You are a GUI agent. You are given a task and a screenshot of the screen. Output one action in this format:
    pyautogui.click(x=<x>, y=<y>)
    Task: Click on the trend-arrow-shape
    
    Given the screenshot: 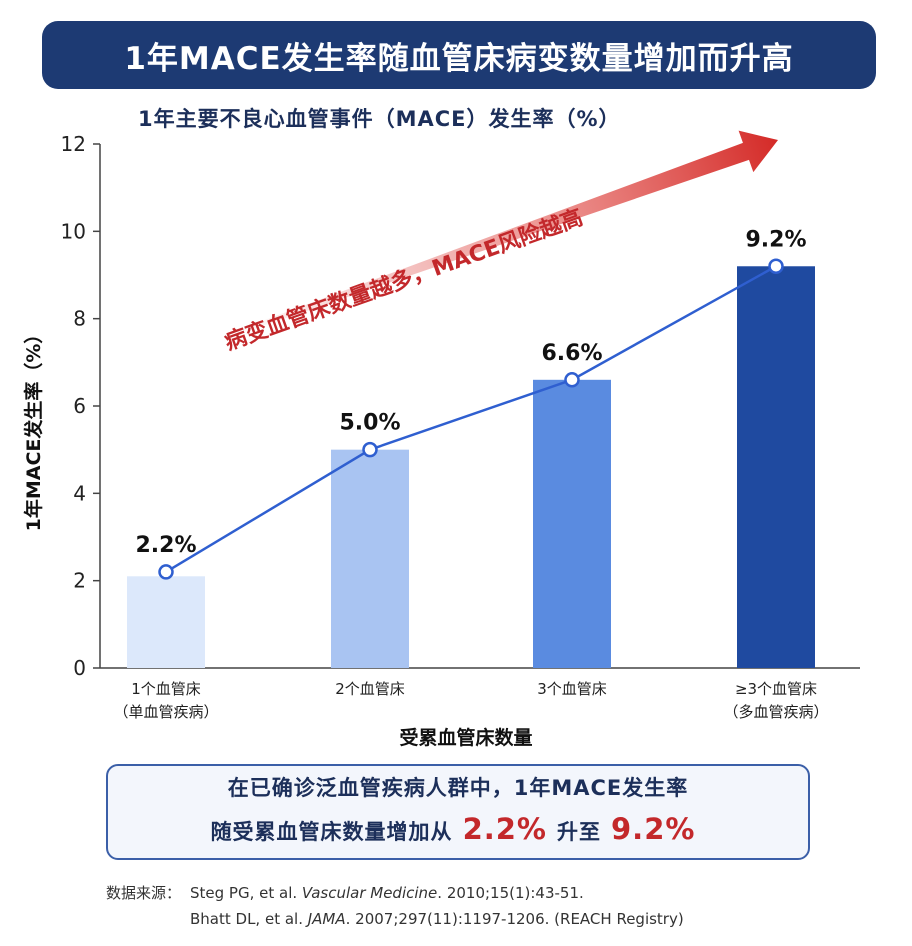 What is the action you would take?
    pyautogui.click(x=504, y=233)
    